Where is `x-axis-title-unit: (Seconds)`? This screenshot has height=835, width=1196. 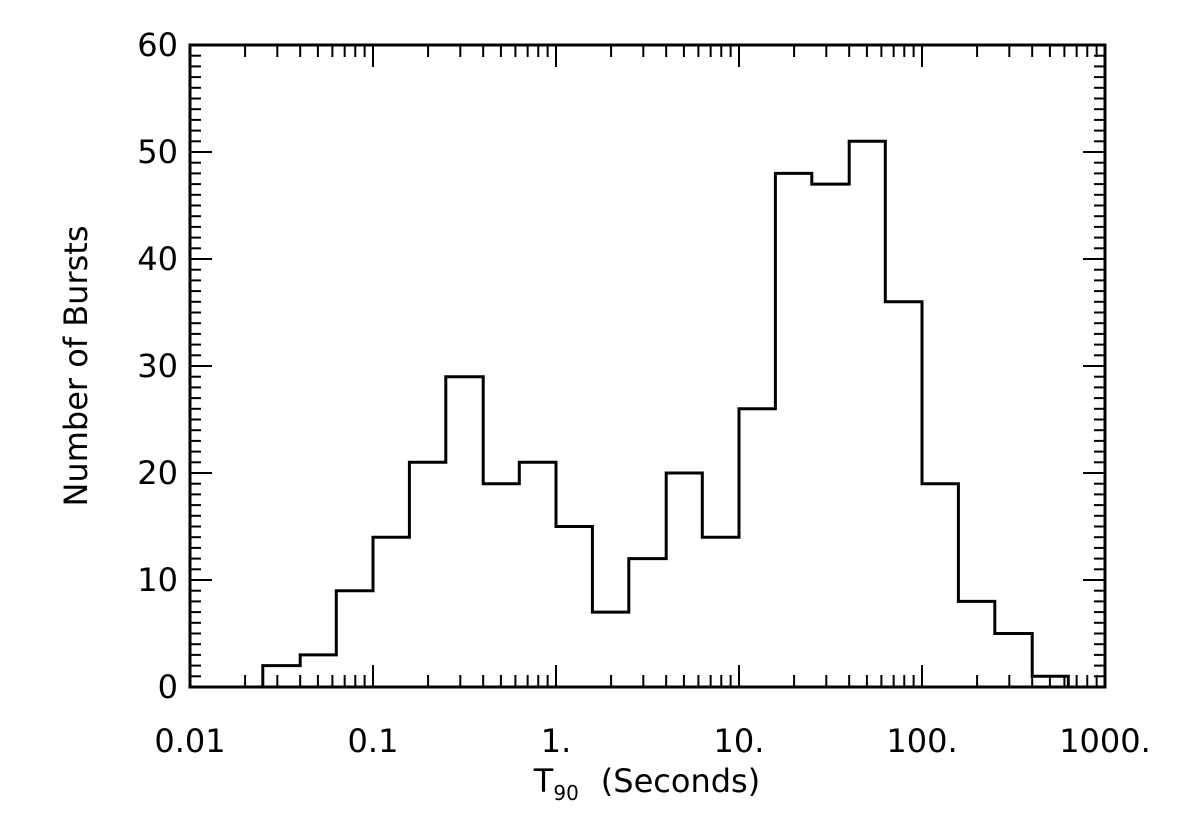
x-axis-title-unit: (Seconds) is located at coordinates (680, 781).